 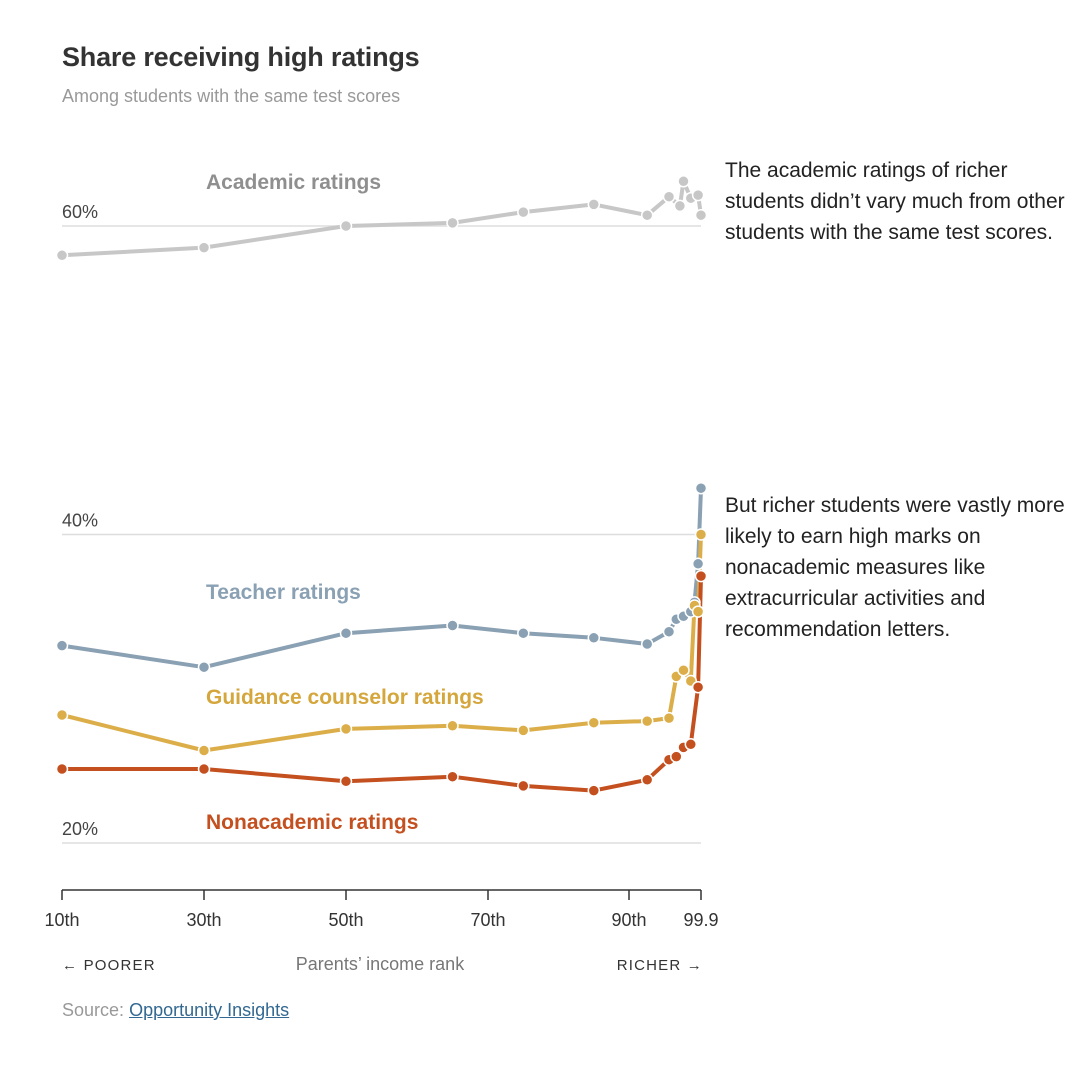 What do you see at coordinates (209, 1010) in the screenshot?
I see `source-link: Opportunity Insights` at bounding box center [209, 1010].